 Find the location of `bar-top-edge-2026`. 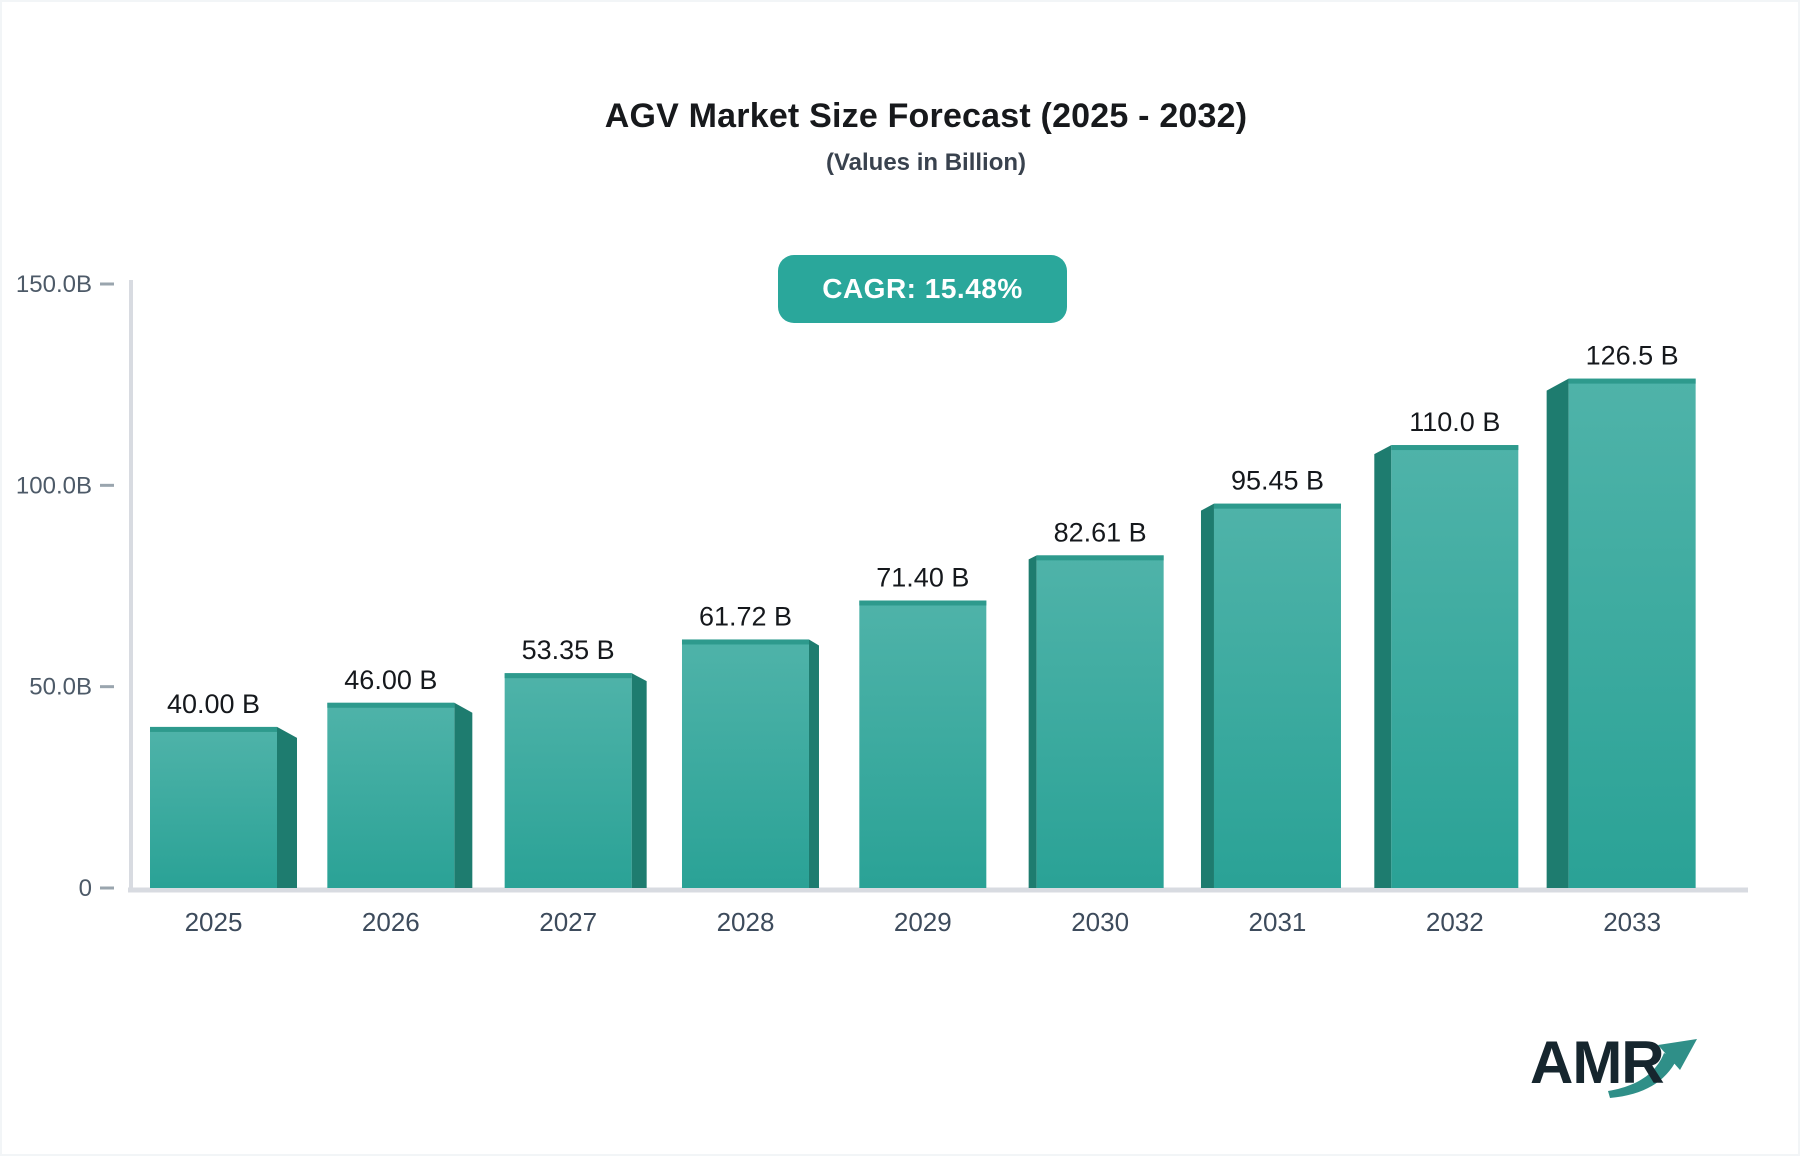

bar-top-edge-2026 is located at coordinates (391, 705).